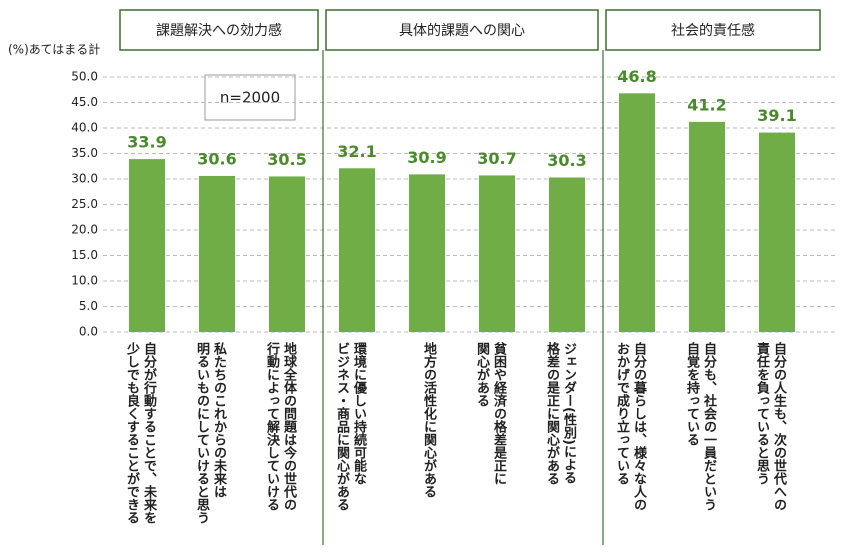 This screenshot has height=560, width=865. I want to click on value-label: 46.8, so click(636, 76).